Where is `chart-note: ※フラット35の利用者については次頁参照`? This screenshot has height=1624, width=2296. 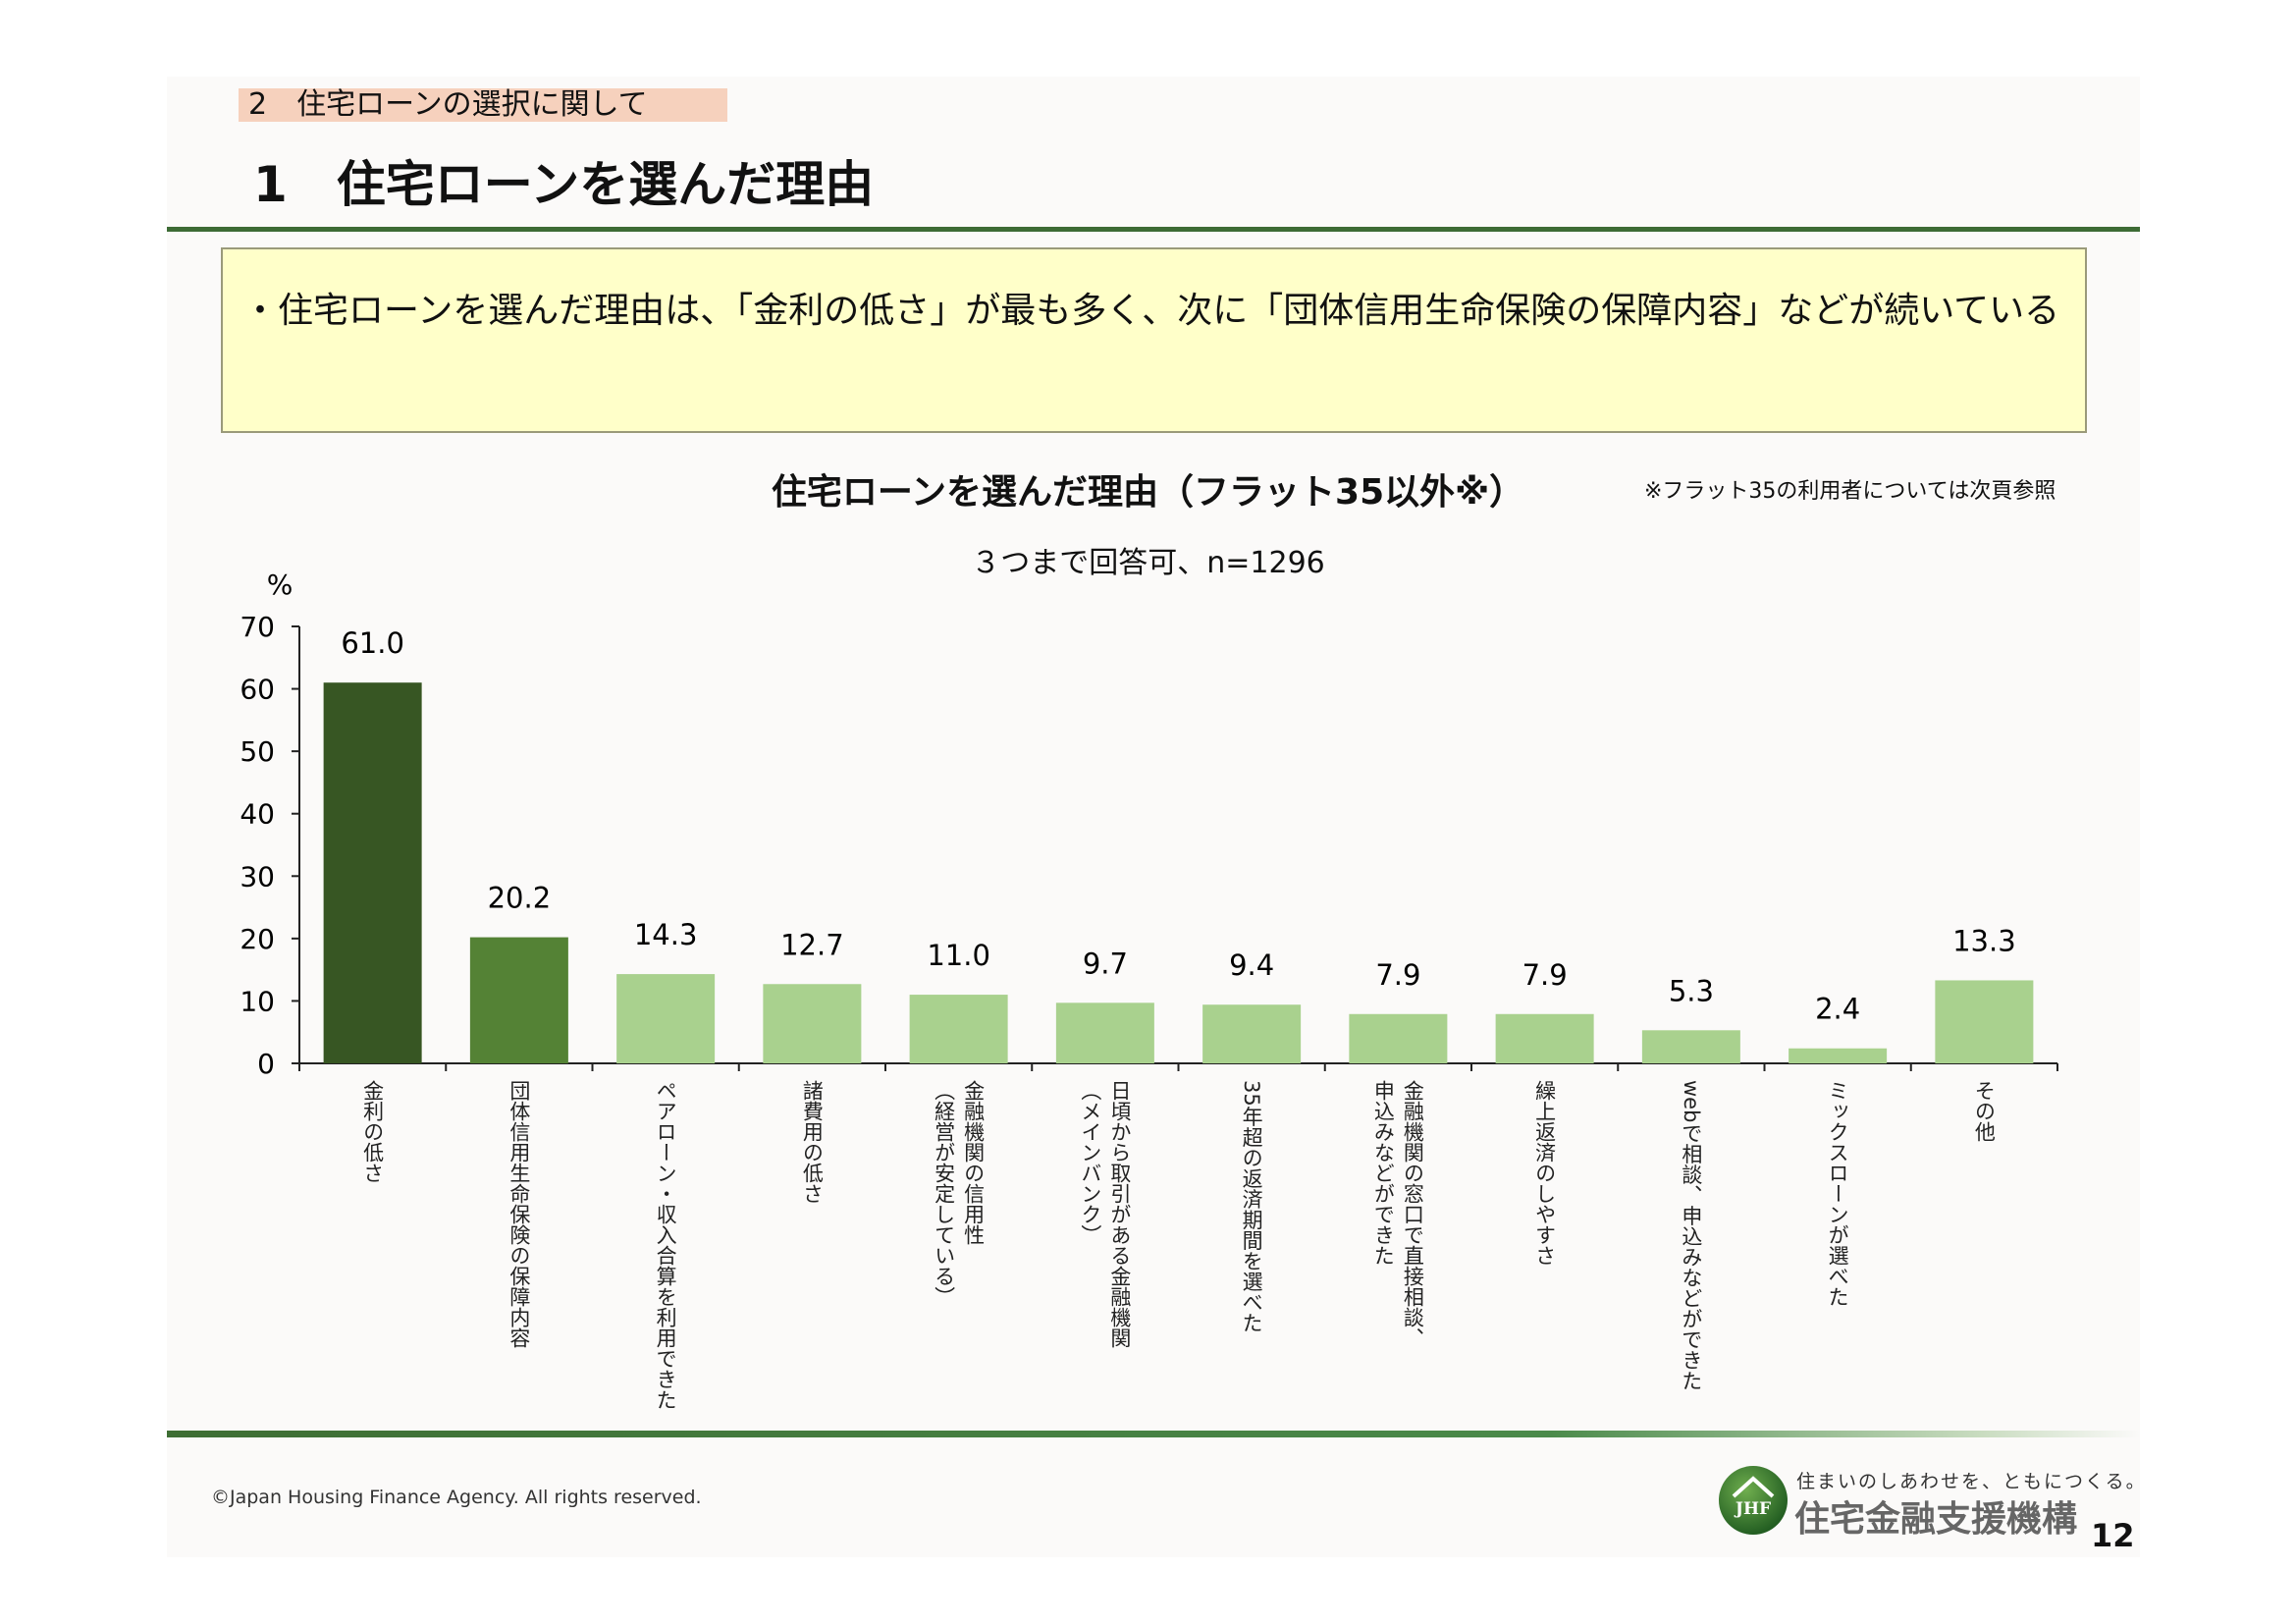
chart-note: ※フラット35の利用者については次頁参照 is located at coordinates (1850, 491).